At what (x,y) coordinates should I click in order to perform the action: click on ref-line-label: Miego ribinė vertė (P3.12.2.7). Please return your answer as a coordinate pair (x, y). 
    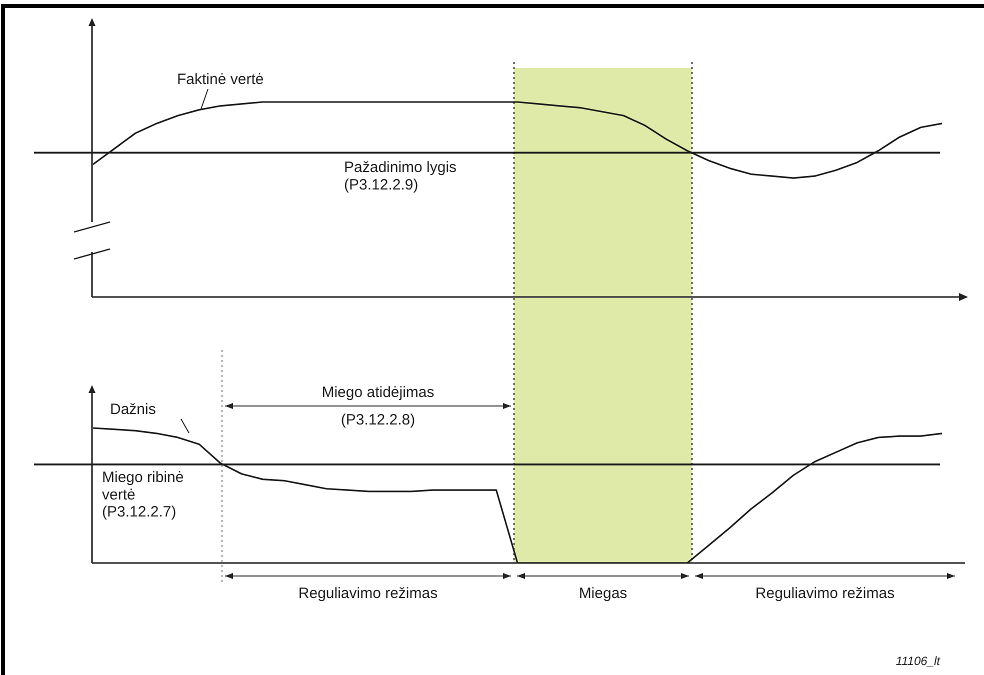
    Looking at the image, I should click on (143, 494).